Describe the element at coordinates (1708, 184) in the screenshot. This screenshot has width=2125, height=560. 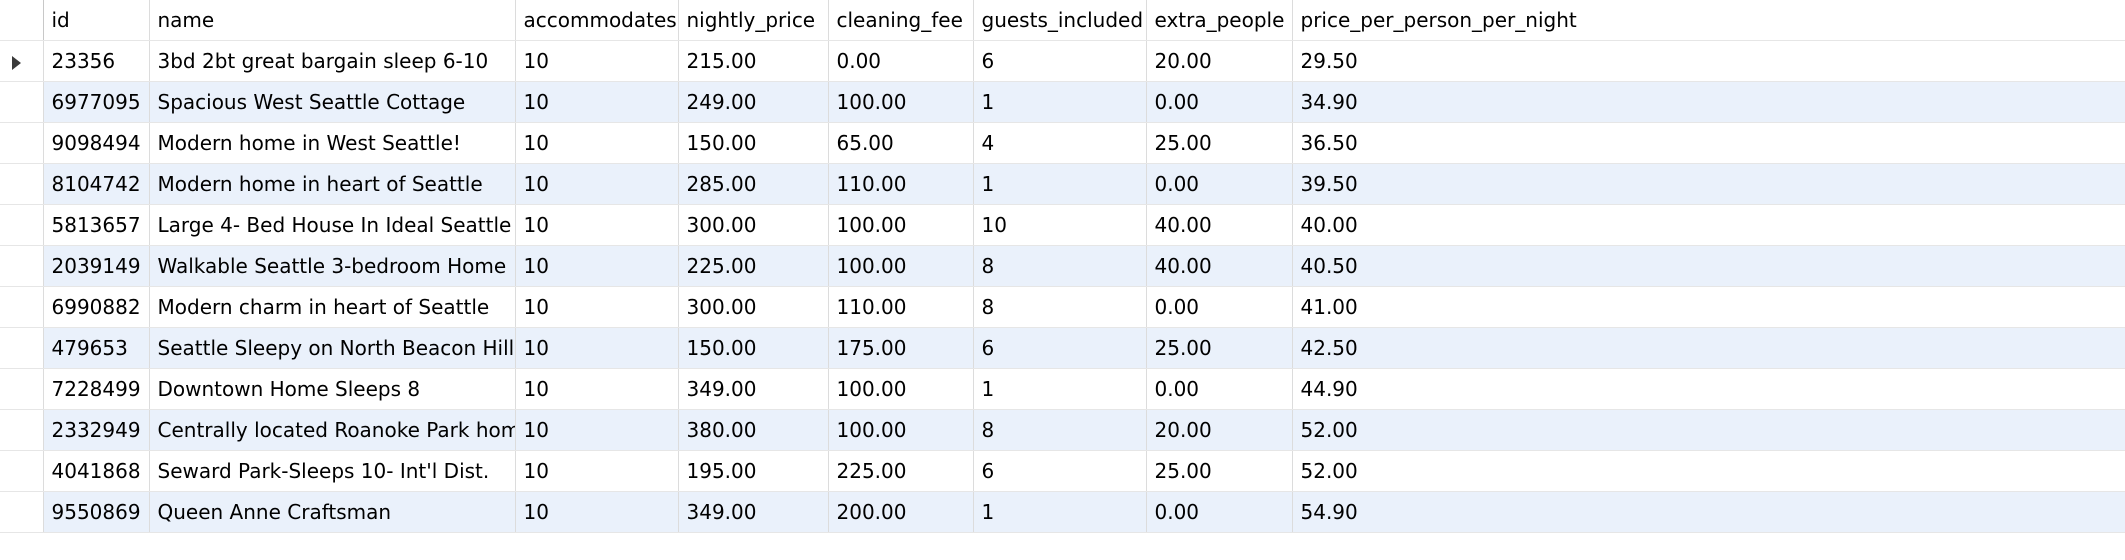
I see `cell-price-per-person-per-night: 39.50` at that location.